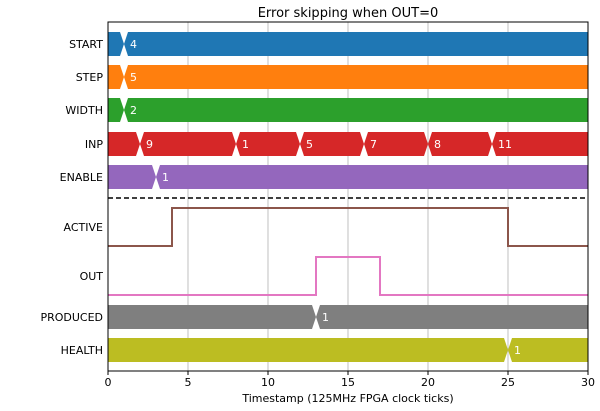  What do you see at coordinates (348, 276) in the screenshot?
I see `bit-trace-out` at bounding box center [348, 276].